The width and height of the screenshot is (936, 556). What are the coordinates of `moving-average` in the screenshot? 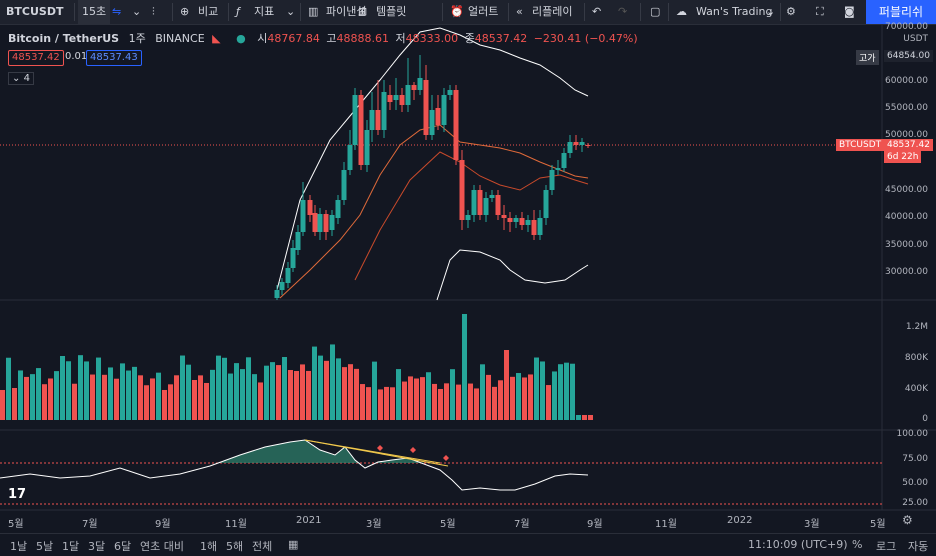 It's located at (471, 216).